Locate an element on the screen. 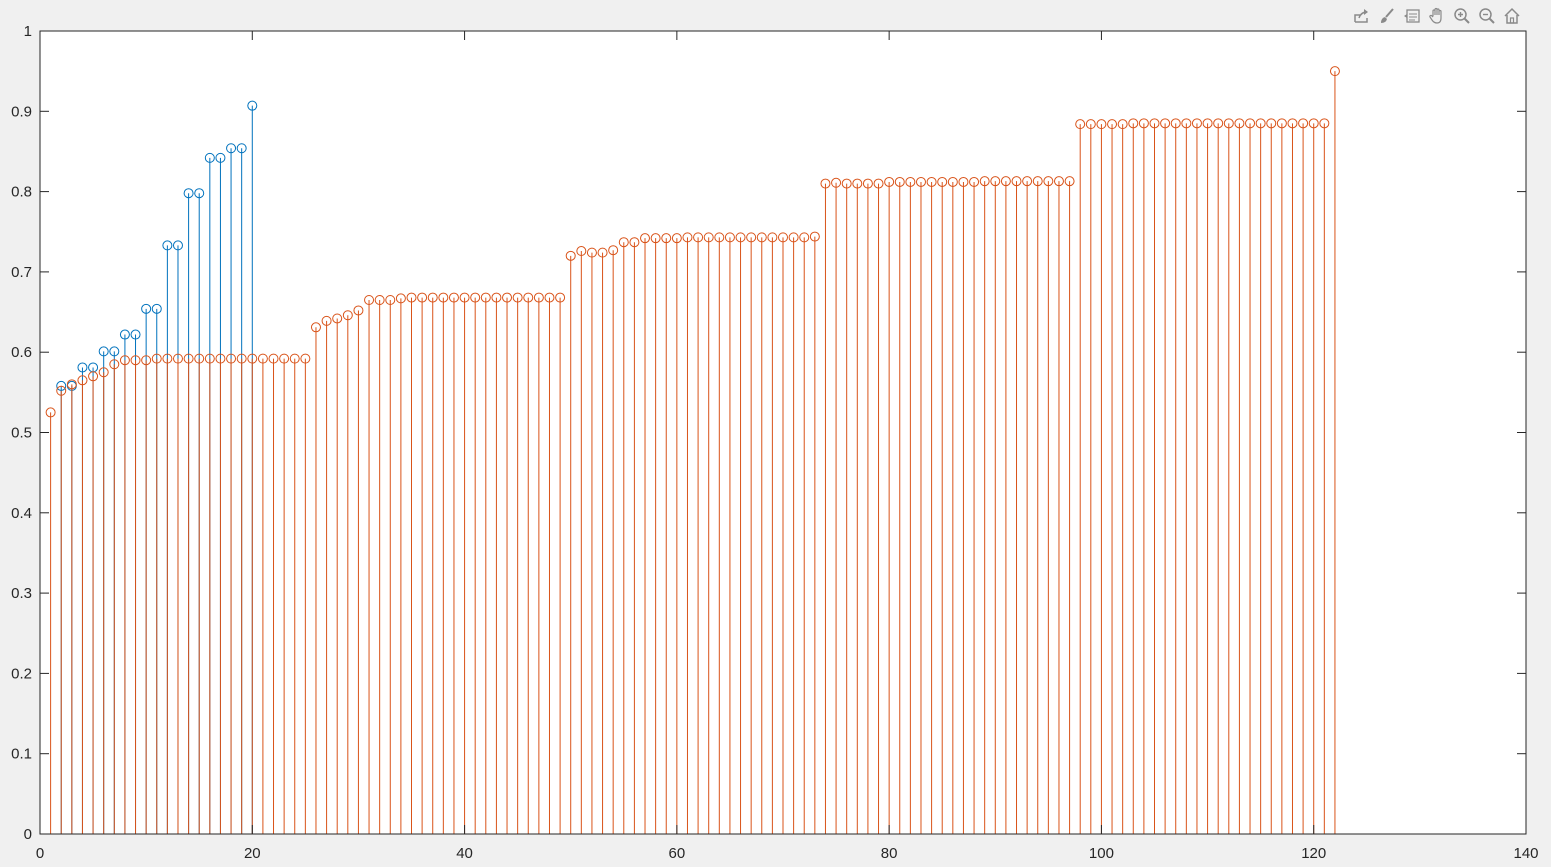 The height and width of the screenshot is (867, 1551). datatip-button is located at coordinates (1411, 16).